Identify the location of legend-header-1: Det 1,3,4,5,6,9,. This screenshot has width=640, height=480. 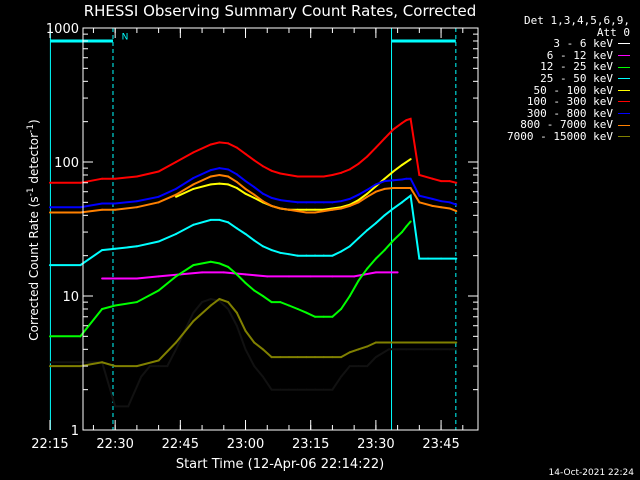
(577, 20).